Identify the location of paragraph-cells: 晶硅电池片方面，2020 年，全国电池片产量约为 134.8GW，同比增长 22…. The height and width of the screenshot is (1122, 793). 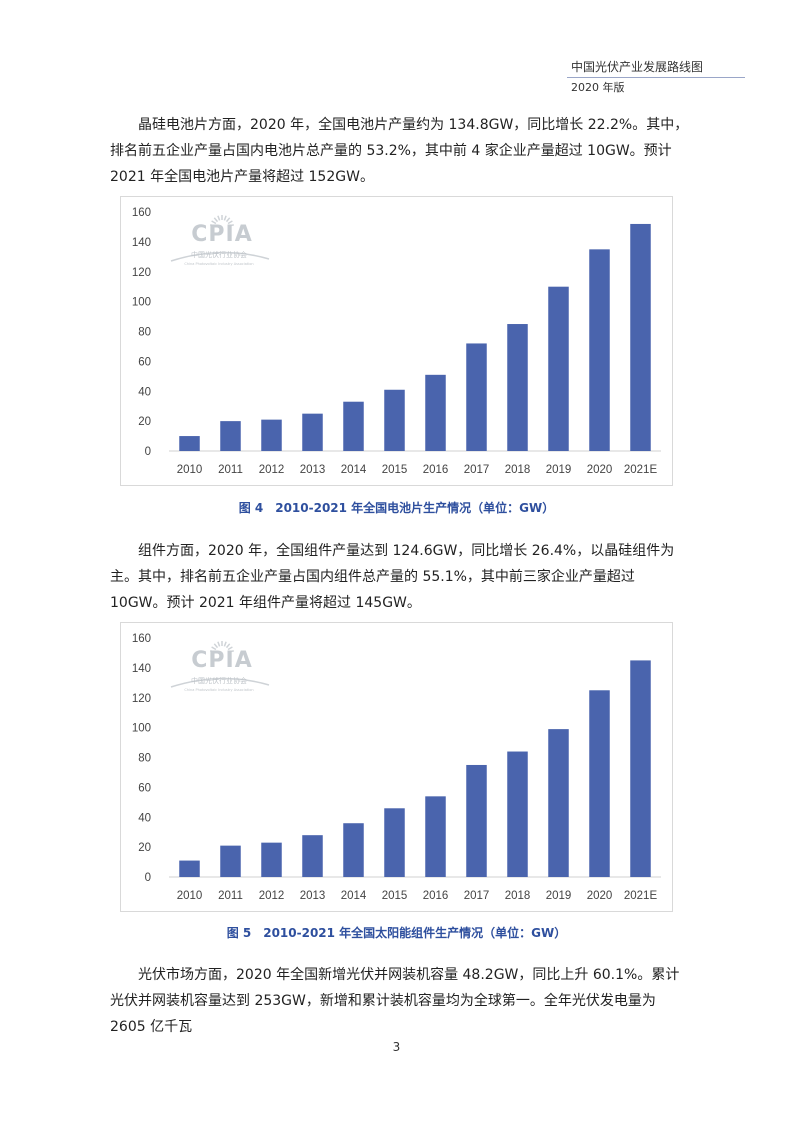
(400, 151).